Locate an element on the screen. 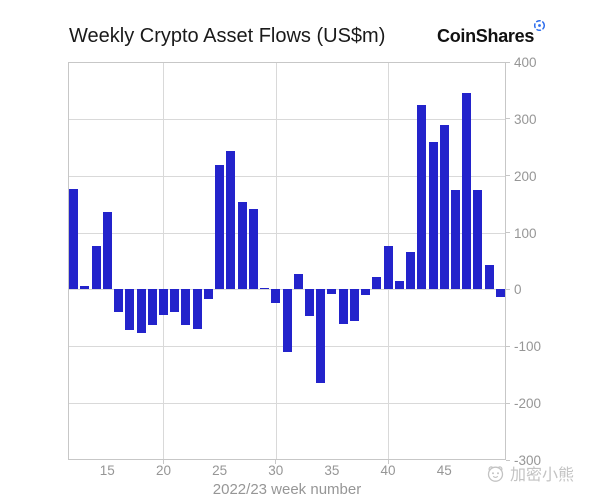 This screenshot has height=500, width=600. y-tick-label-400: 400 is located at coordinates (525, 62).